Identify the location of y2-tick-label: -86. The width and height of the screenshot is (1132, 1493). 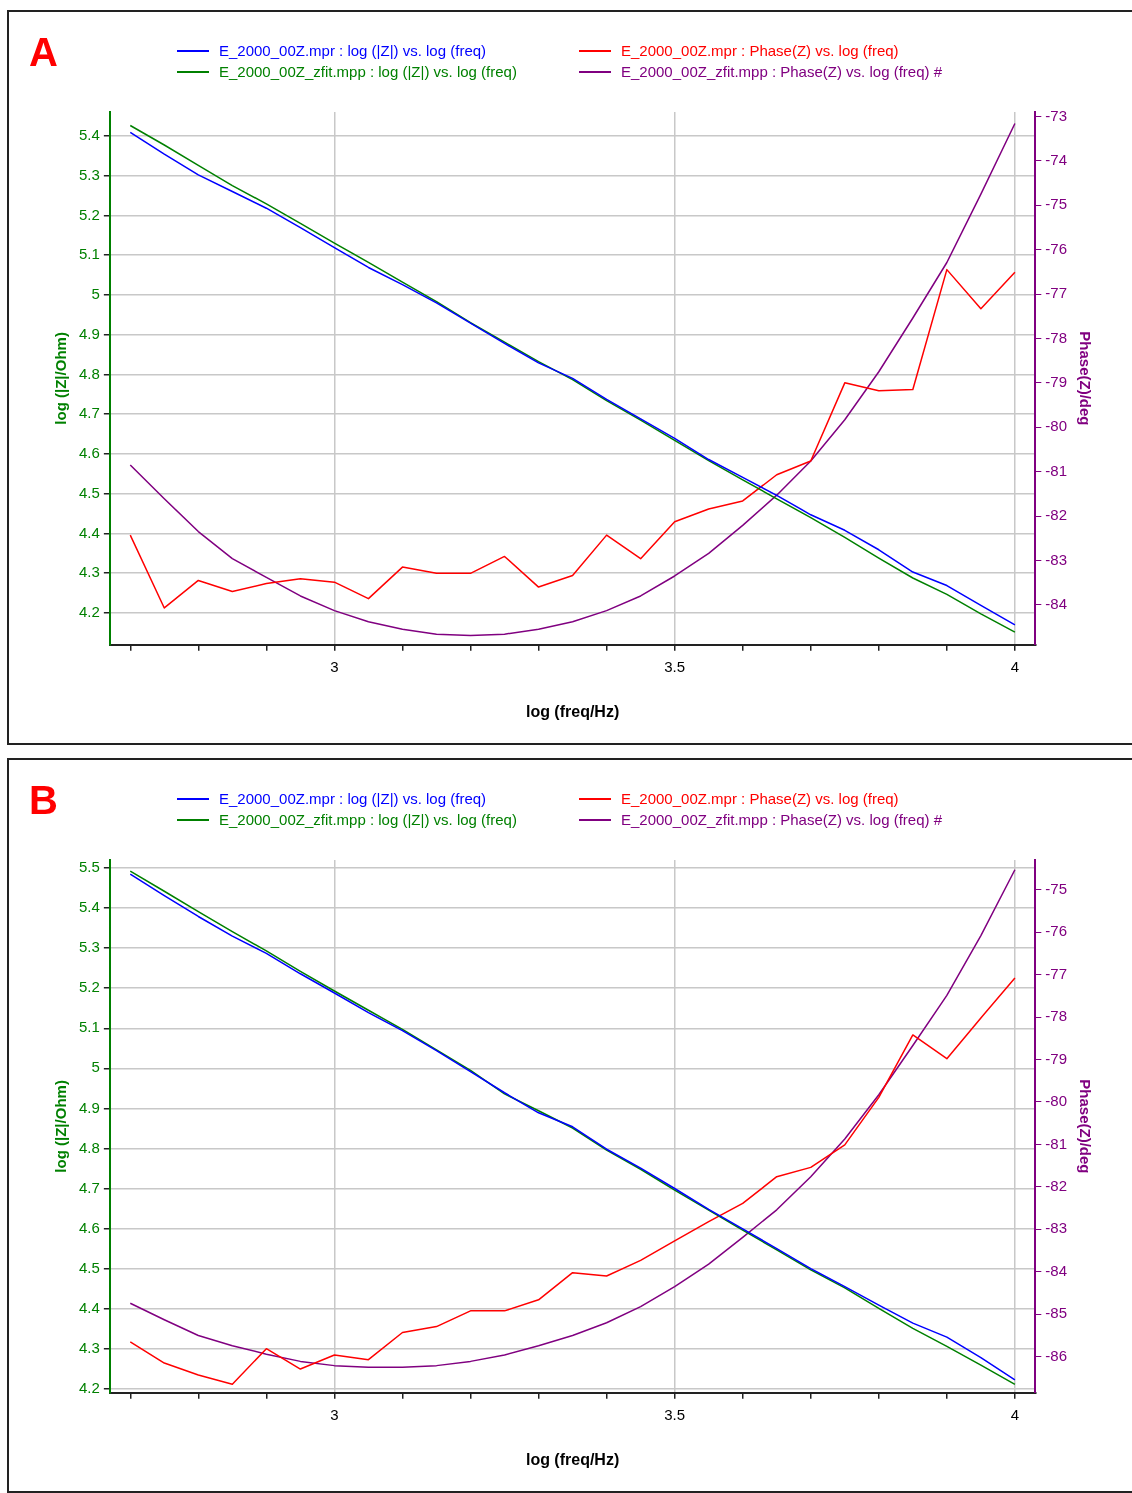
(1056, 1355).